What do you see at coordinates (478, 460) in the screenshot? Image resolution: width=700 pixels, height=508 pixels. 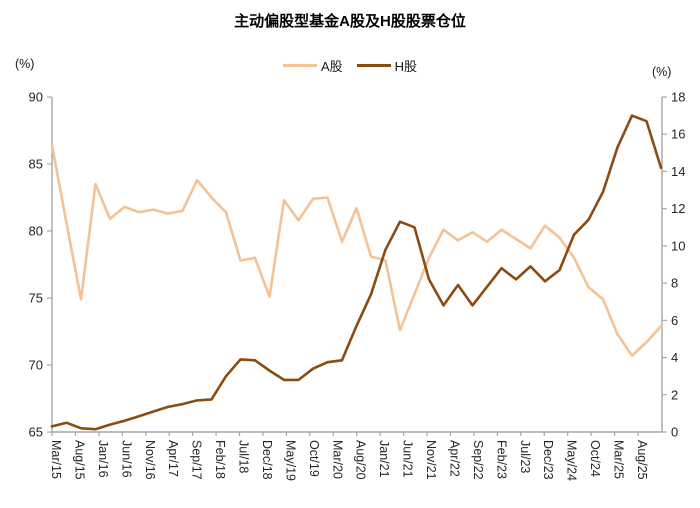 I see `x-axis-tick-label: Sep/22` at bounding box center [478, 460].